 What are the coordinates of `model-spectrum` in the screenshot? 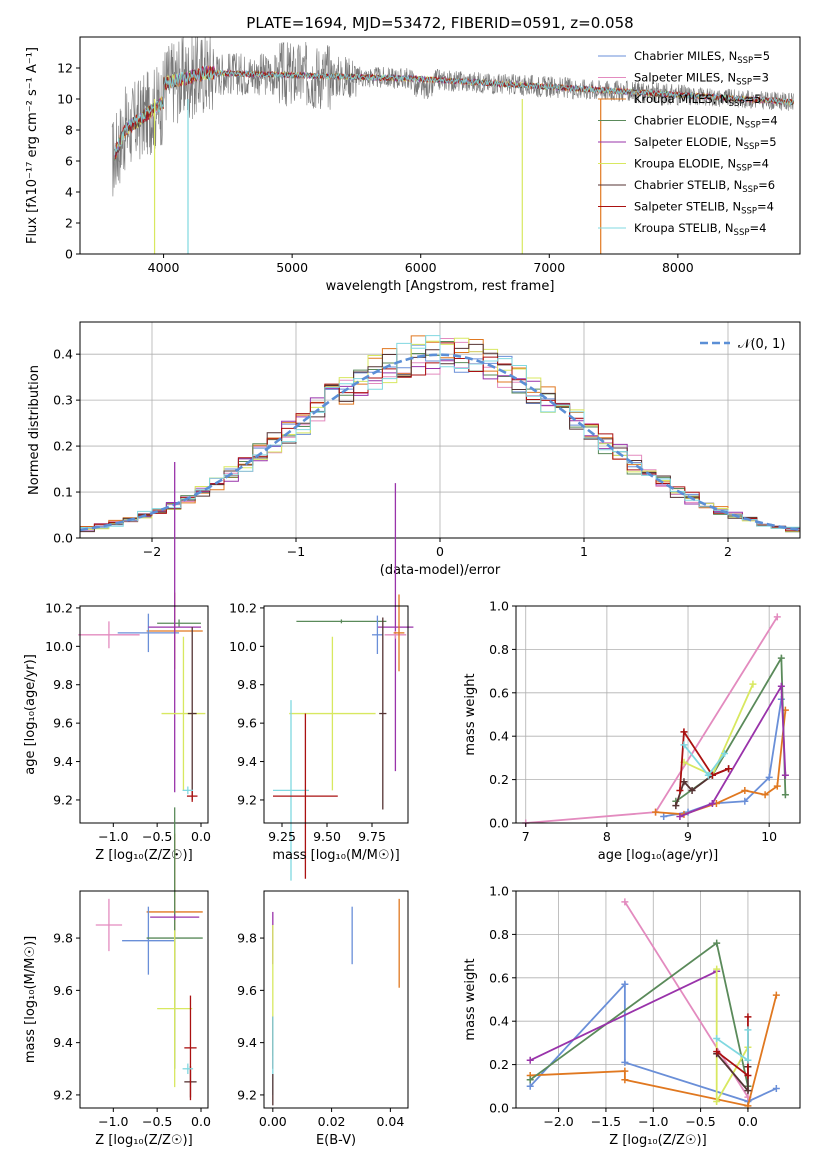 It's located at (454, 112).